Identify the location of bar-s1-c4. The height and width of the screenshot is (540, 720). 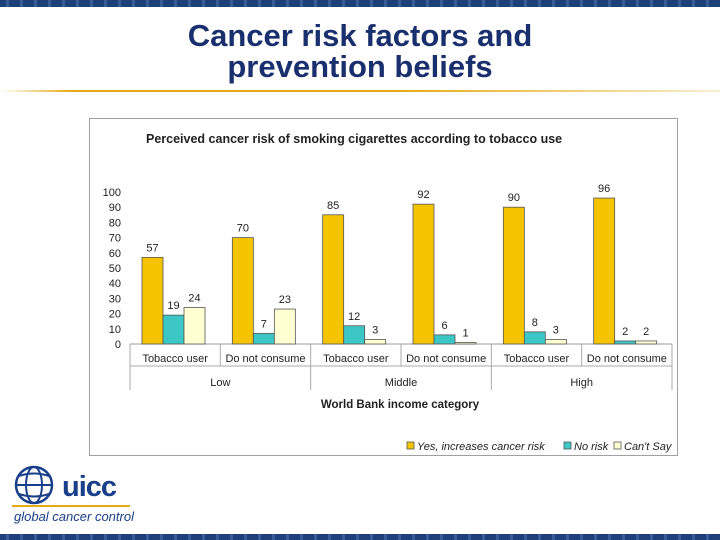
(534, 338).